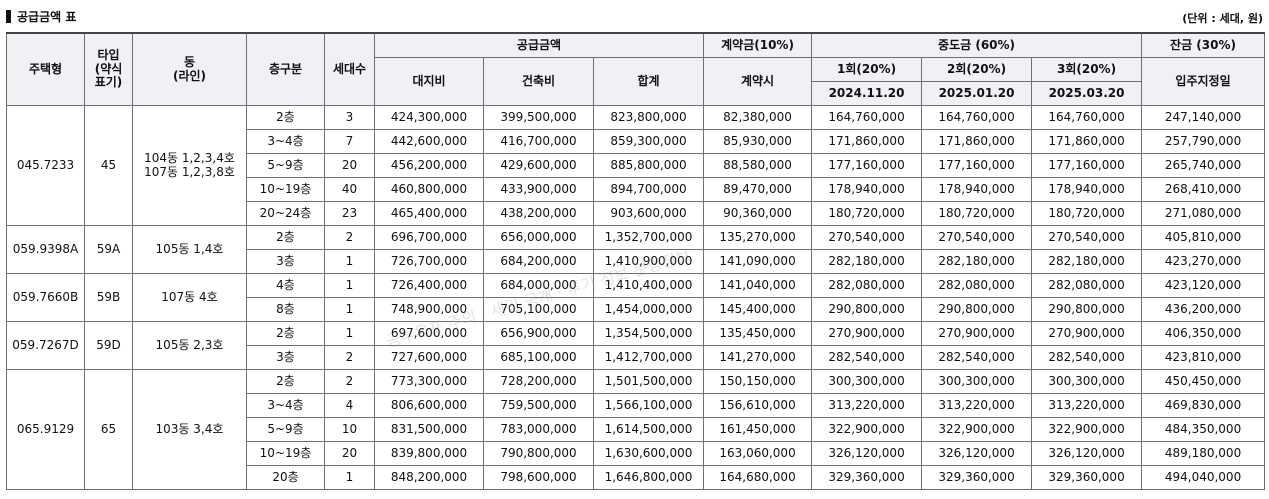  Describe the element at coordinates (1087, 213) in the screenshot. I see `cell-mid3: 180,720,000` at that location.